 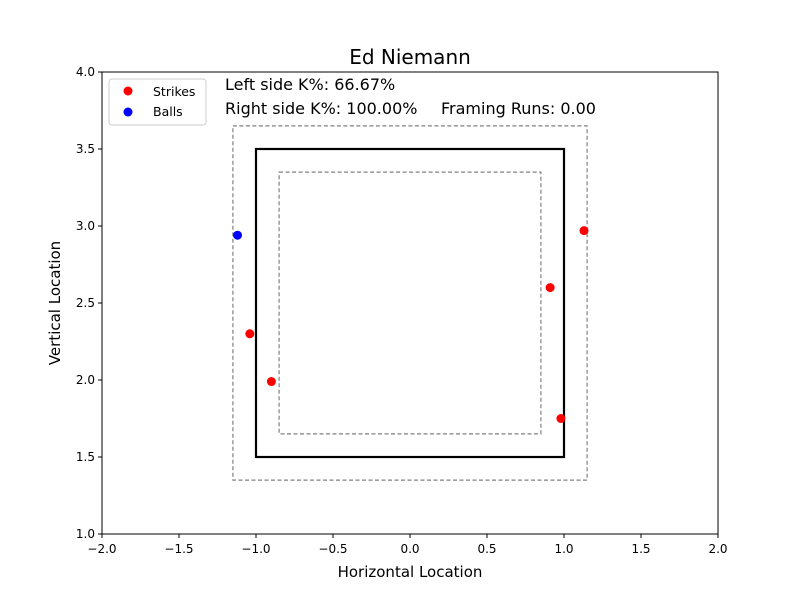 What do you see at coordinates (640, 549) in the screenshot?
I see `x-tick-label: 1.5` at bounding box center [640, 549].